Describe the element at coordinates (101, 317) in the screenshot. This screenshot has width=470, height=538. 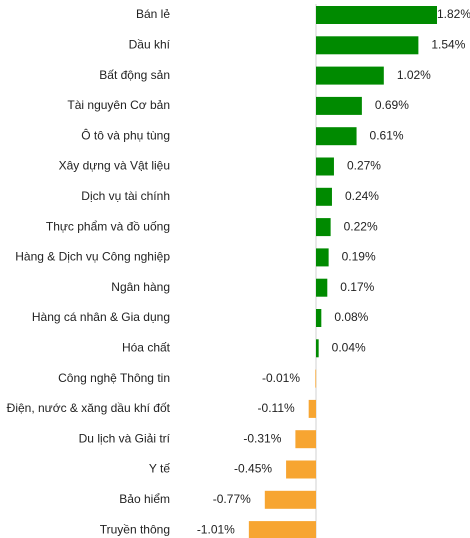
I see `category-label: Hàng cá nhân & Gia dụng` at that location.